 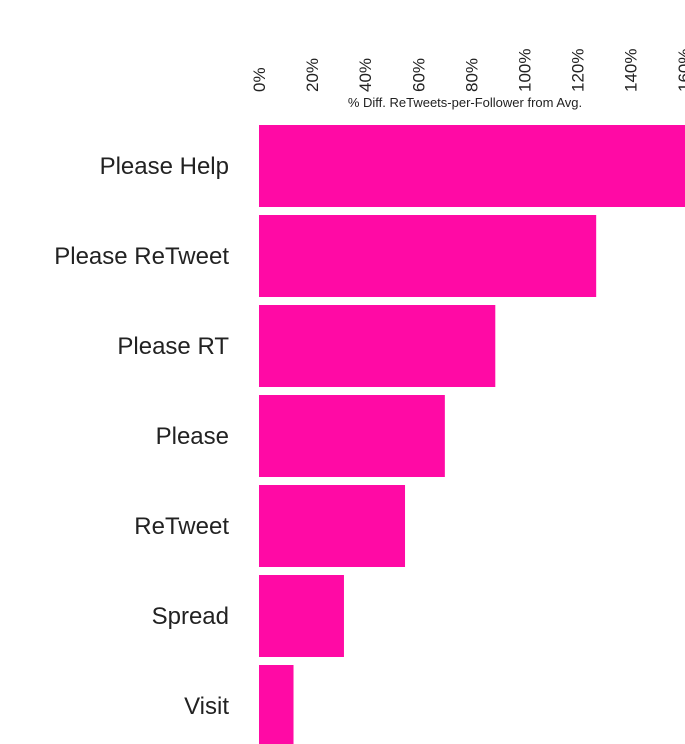 What do you see at coordinates (259, 79) in the screenshot?
I see `x-tick-label: 0%` at bounding box center [259, 79].